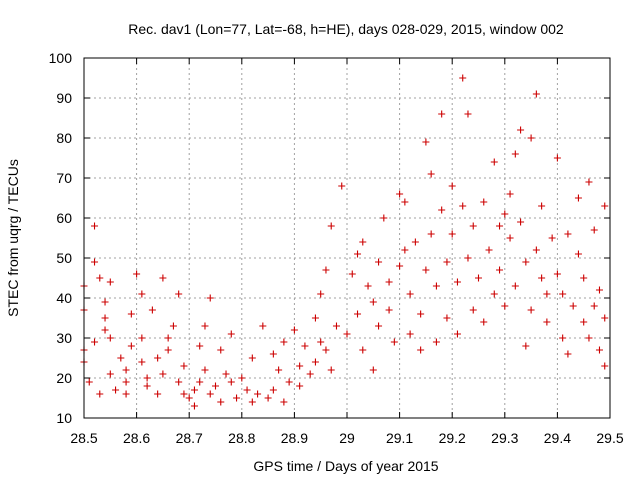 This screenshot has width=640, height=480. What do you see at coordinates (64, 218) in the screenshot?
I see `y-tick-label: 60` at bounding box center [64, 218].